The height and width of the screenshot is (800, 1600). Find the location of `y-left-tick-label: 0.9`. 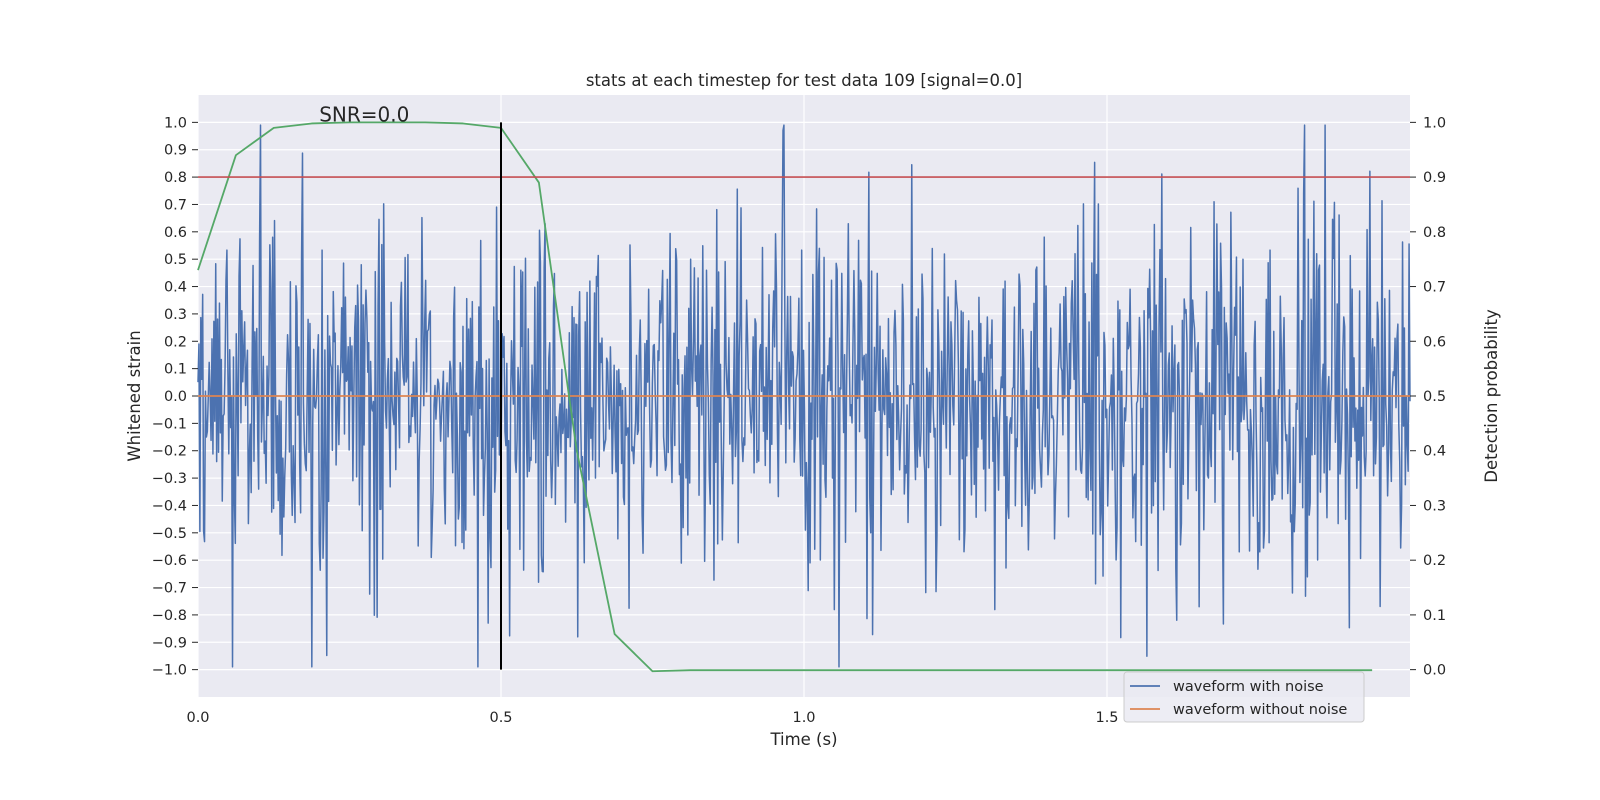

y-left-tick-label: 0.9 is located at coordinates (175, 151).